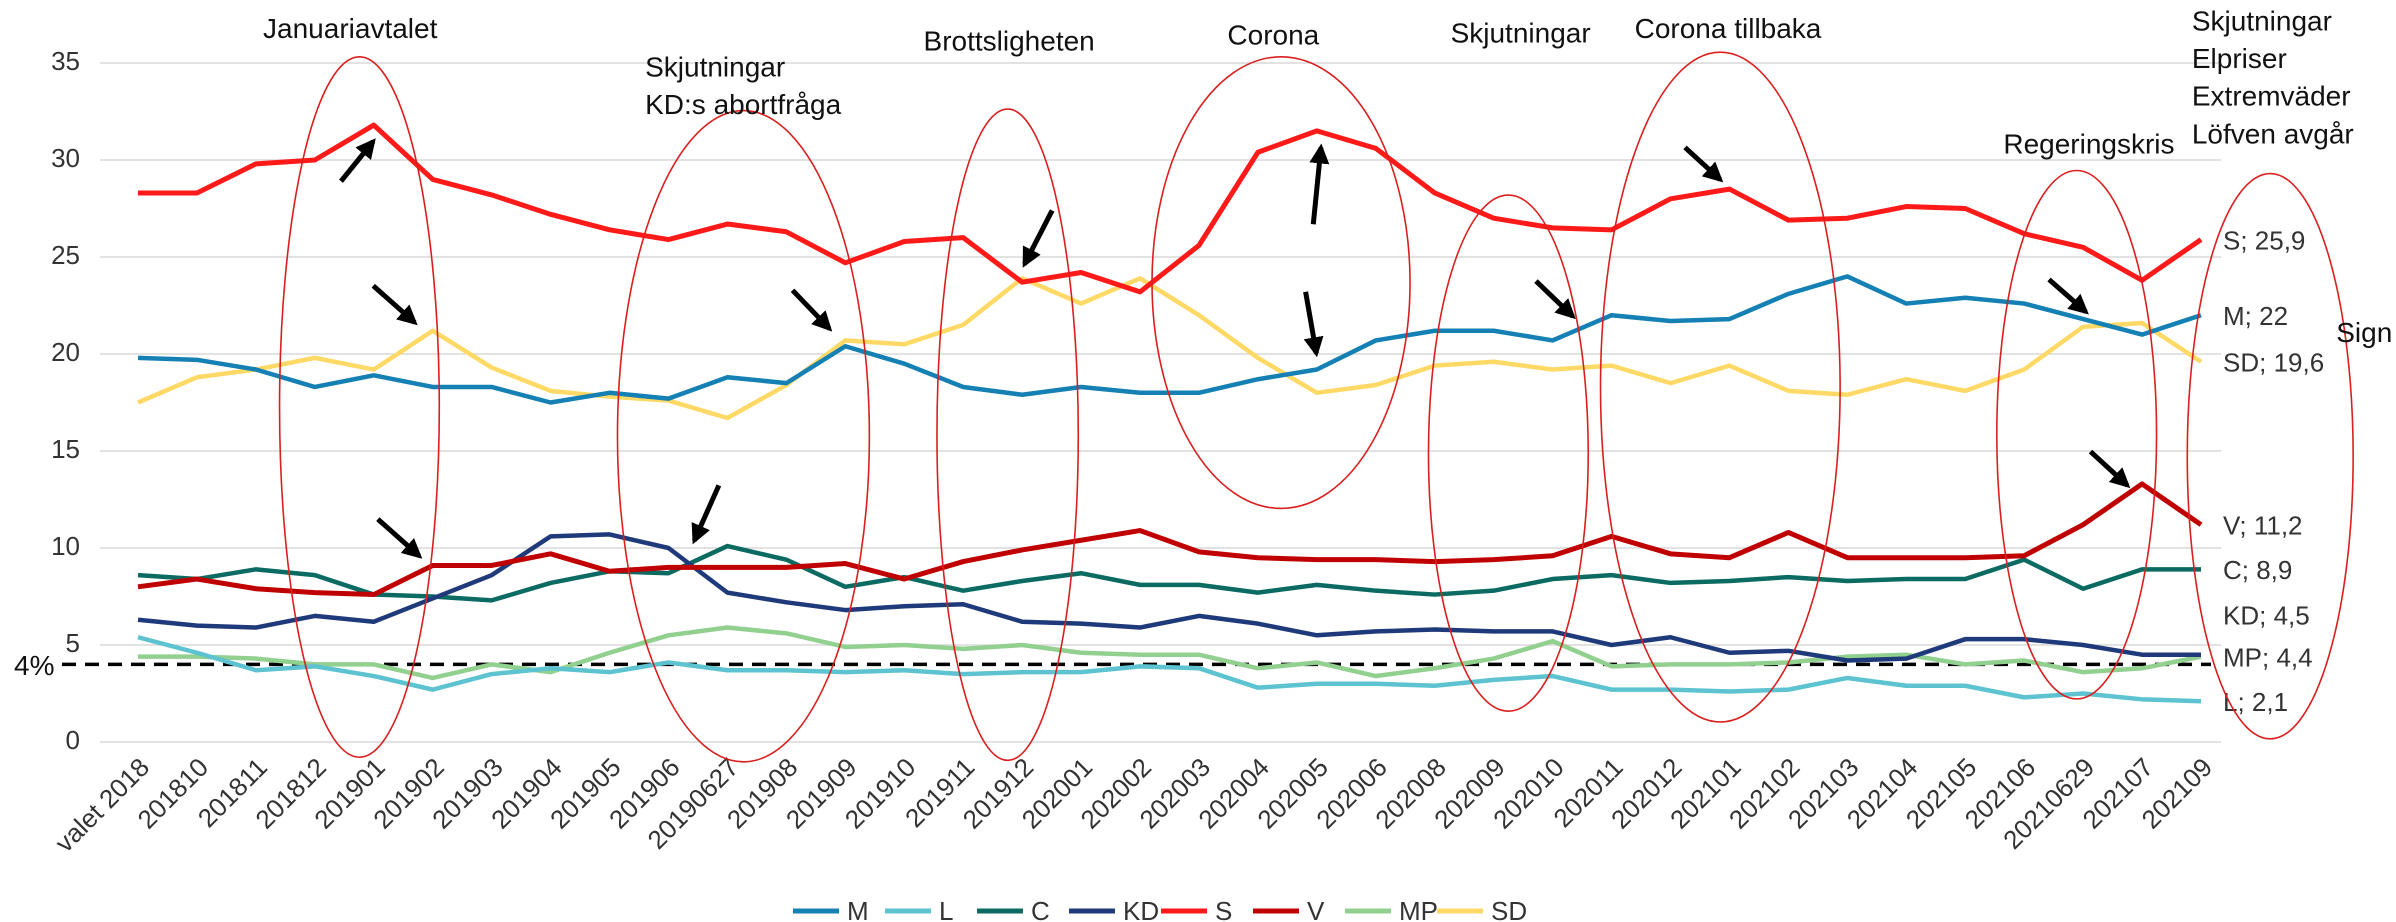  What do you see at coordinates (34, 665) in the screenshot?
I see `threshold-label: 4%` at bounding box center [34, 665].